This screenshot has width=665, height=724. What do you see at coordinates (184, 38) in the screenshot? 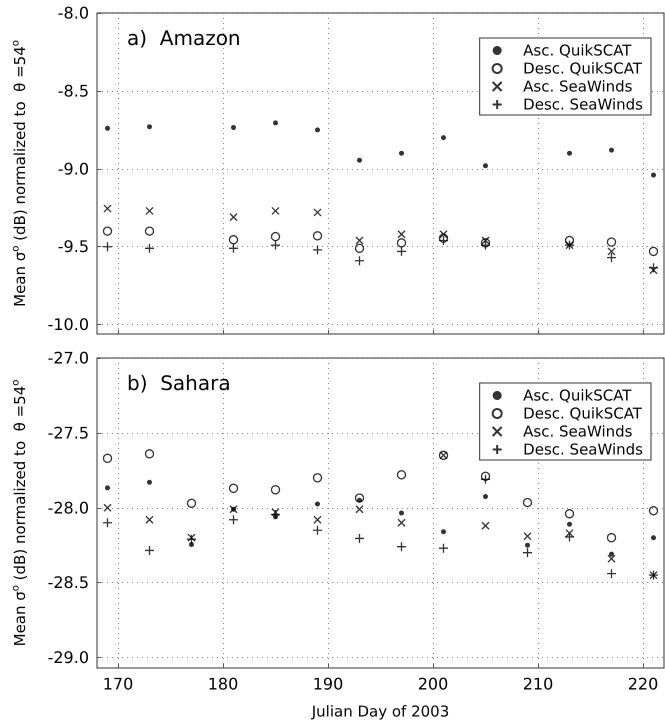
I see `text: a) Amazon` at bounding box center [184, 38].